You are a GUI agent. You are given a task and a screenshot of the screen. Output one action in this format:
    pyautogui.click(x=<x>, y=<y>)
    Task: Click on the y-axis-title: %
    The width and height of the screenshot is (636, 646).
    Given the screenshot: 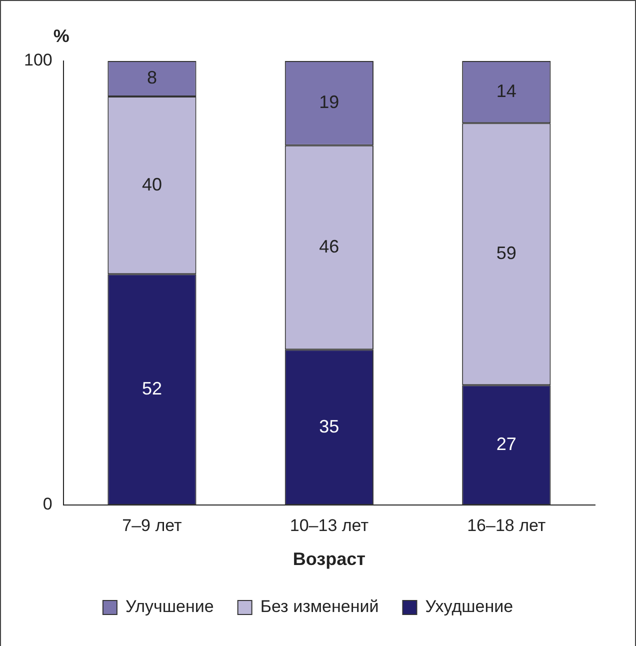 What is the action you would take?
    pyautogui.click(x=61, y=36)
    